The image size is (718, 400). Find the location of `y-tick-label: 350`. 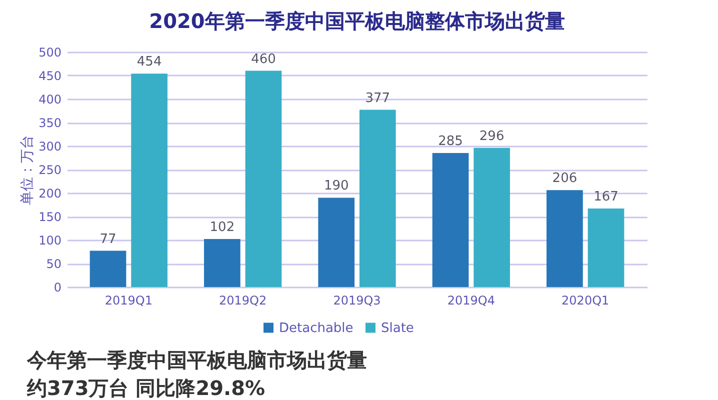

y-tick-label: 350 is located at coordinates (50, 123).